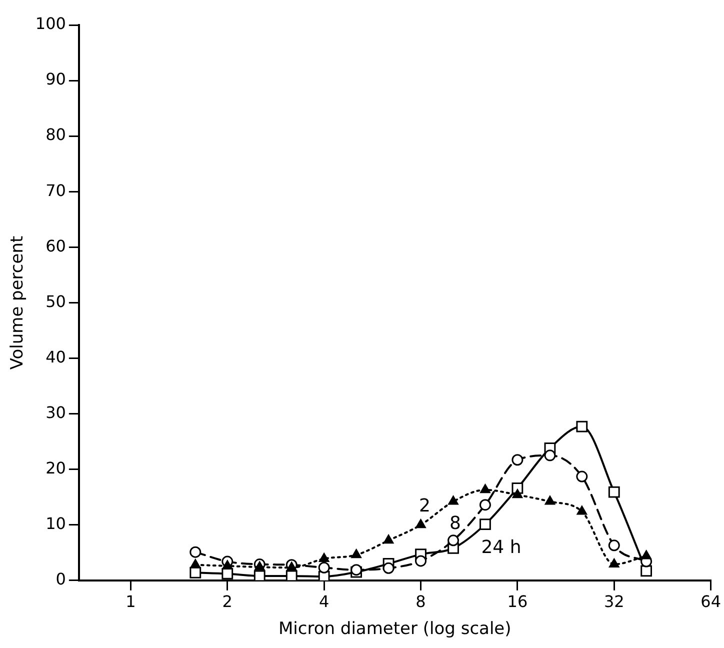 The image size is (724, 648). Describe the element at coordinates (324, 602) in the screenshot. I see `x-tick-label: 4` at that location.